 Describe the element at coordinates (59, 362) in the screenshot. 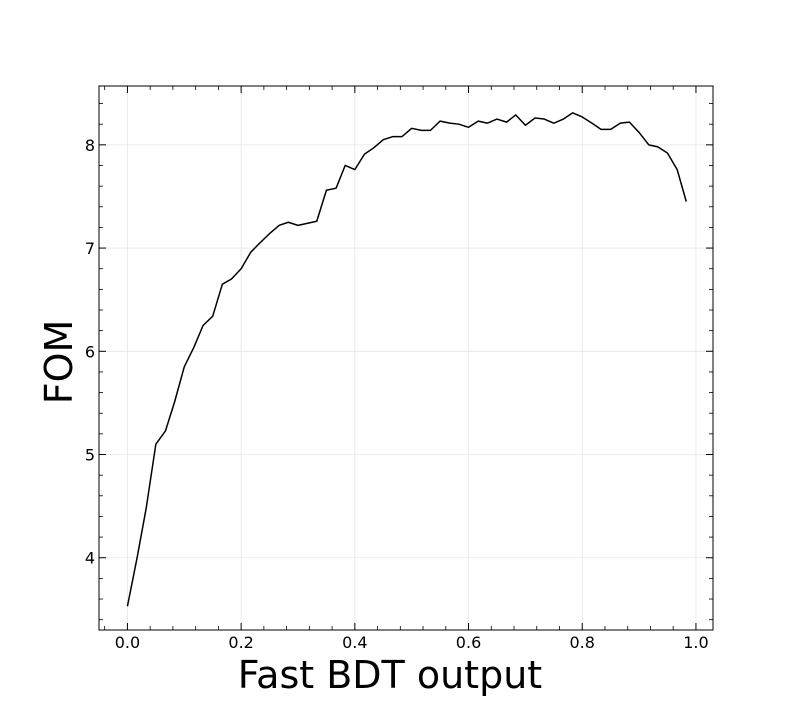

I see `y-axis-label: FOM` at that location.